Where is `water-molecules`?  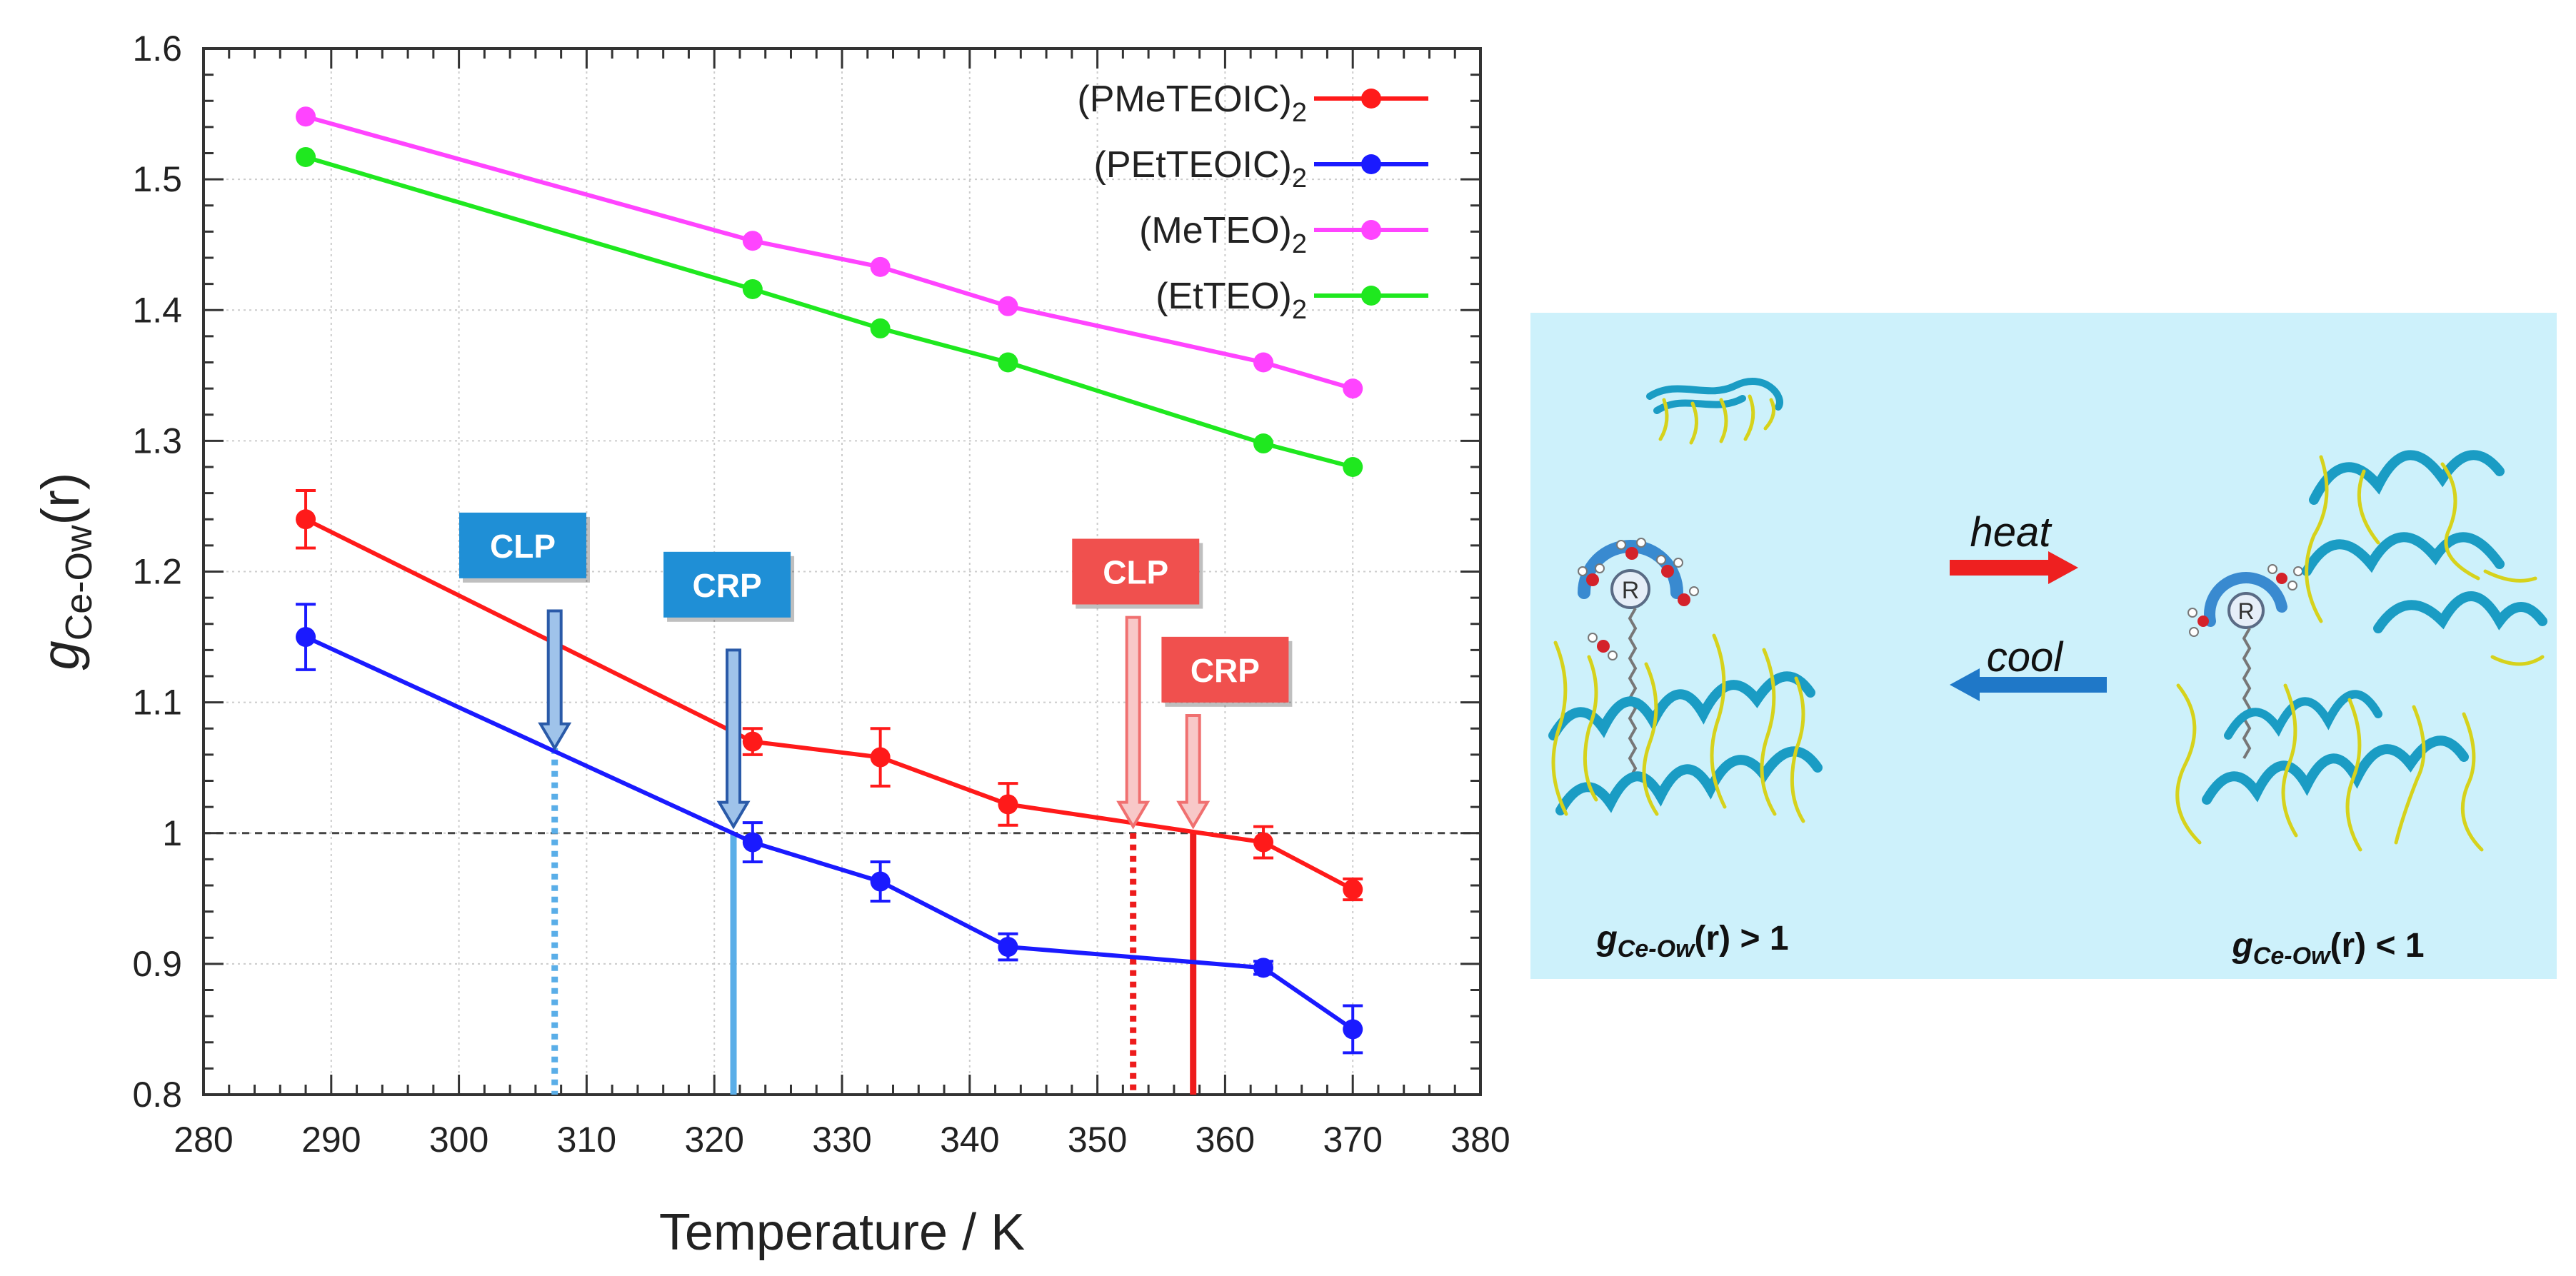 water-molecules is located at coordinates (1638, 599).